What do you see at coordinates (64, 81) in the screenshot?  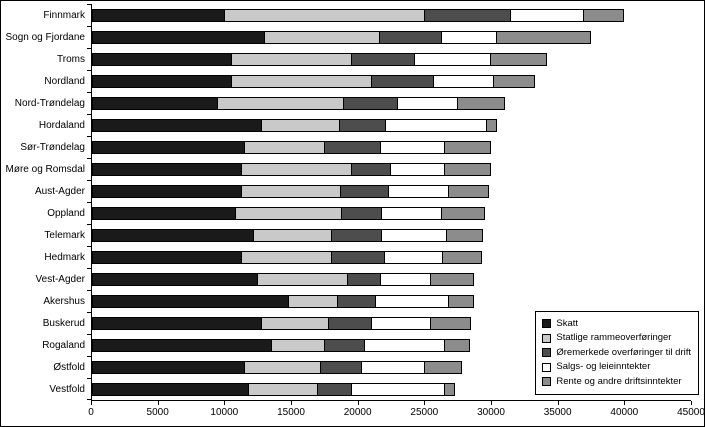 I see `category-label: Nordland` at bounding box center [64, 81].